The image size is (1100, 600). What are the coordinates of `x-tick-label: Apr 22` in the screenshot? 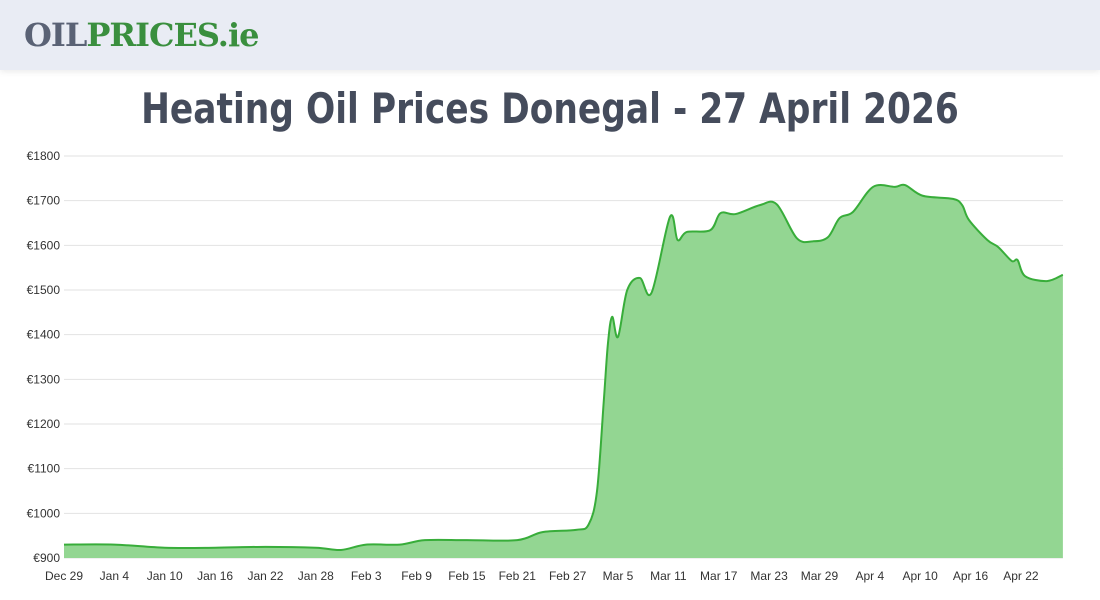 It's located at (1021, 576).